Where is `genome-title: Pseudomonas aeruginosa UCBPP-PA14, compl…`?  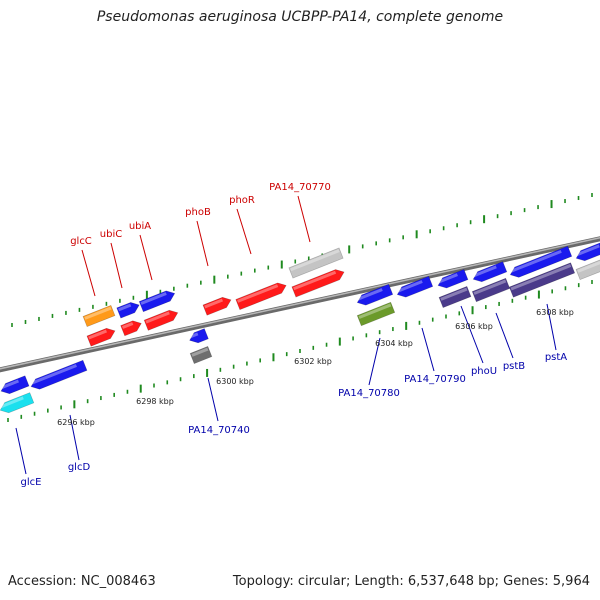
genome-title: Pseudomonas aeruginosa UCBPP-PA14, compl… is located at coordinates (300, 17).